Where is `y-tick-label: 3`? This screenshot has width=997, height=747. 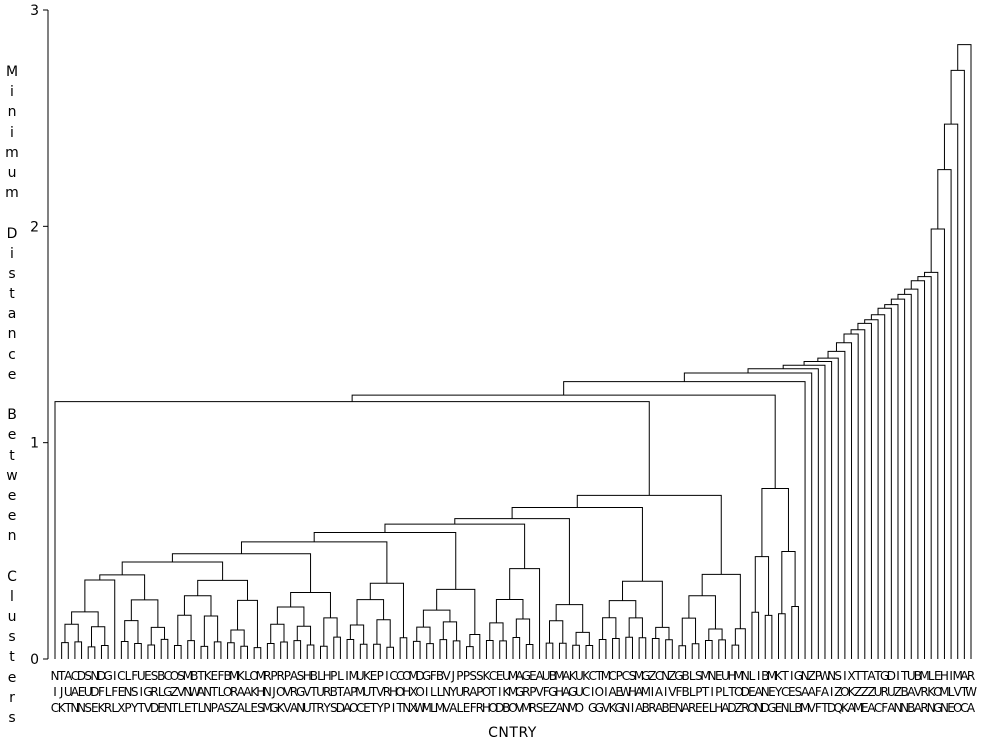
y-tick-label: 3 is located at coordinates (34, 11).